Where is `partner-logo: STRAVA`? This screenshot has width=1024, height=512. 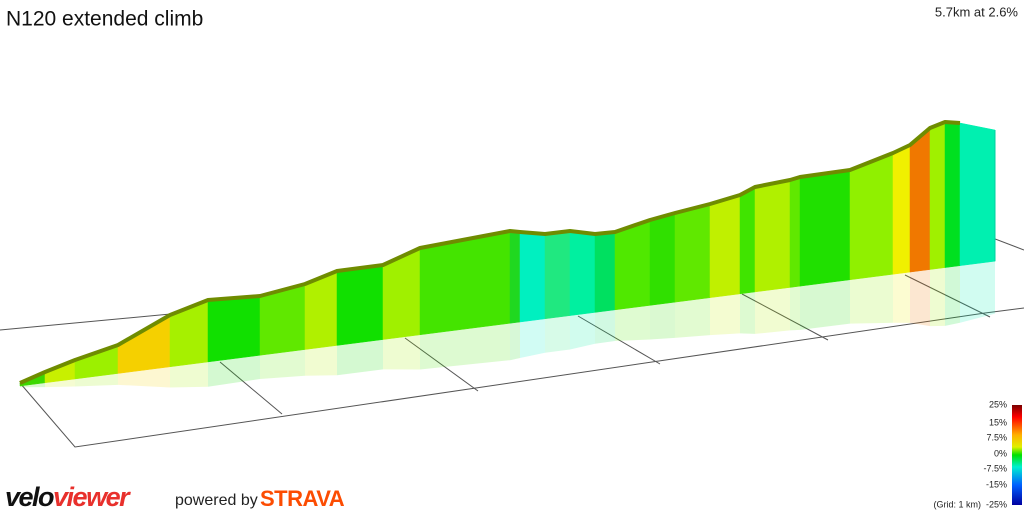
partner-logo: STRAVA is located at coordinates (302, 498).